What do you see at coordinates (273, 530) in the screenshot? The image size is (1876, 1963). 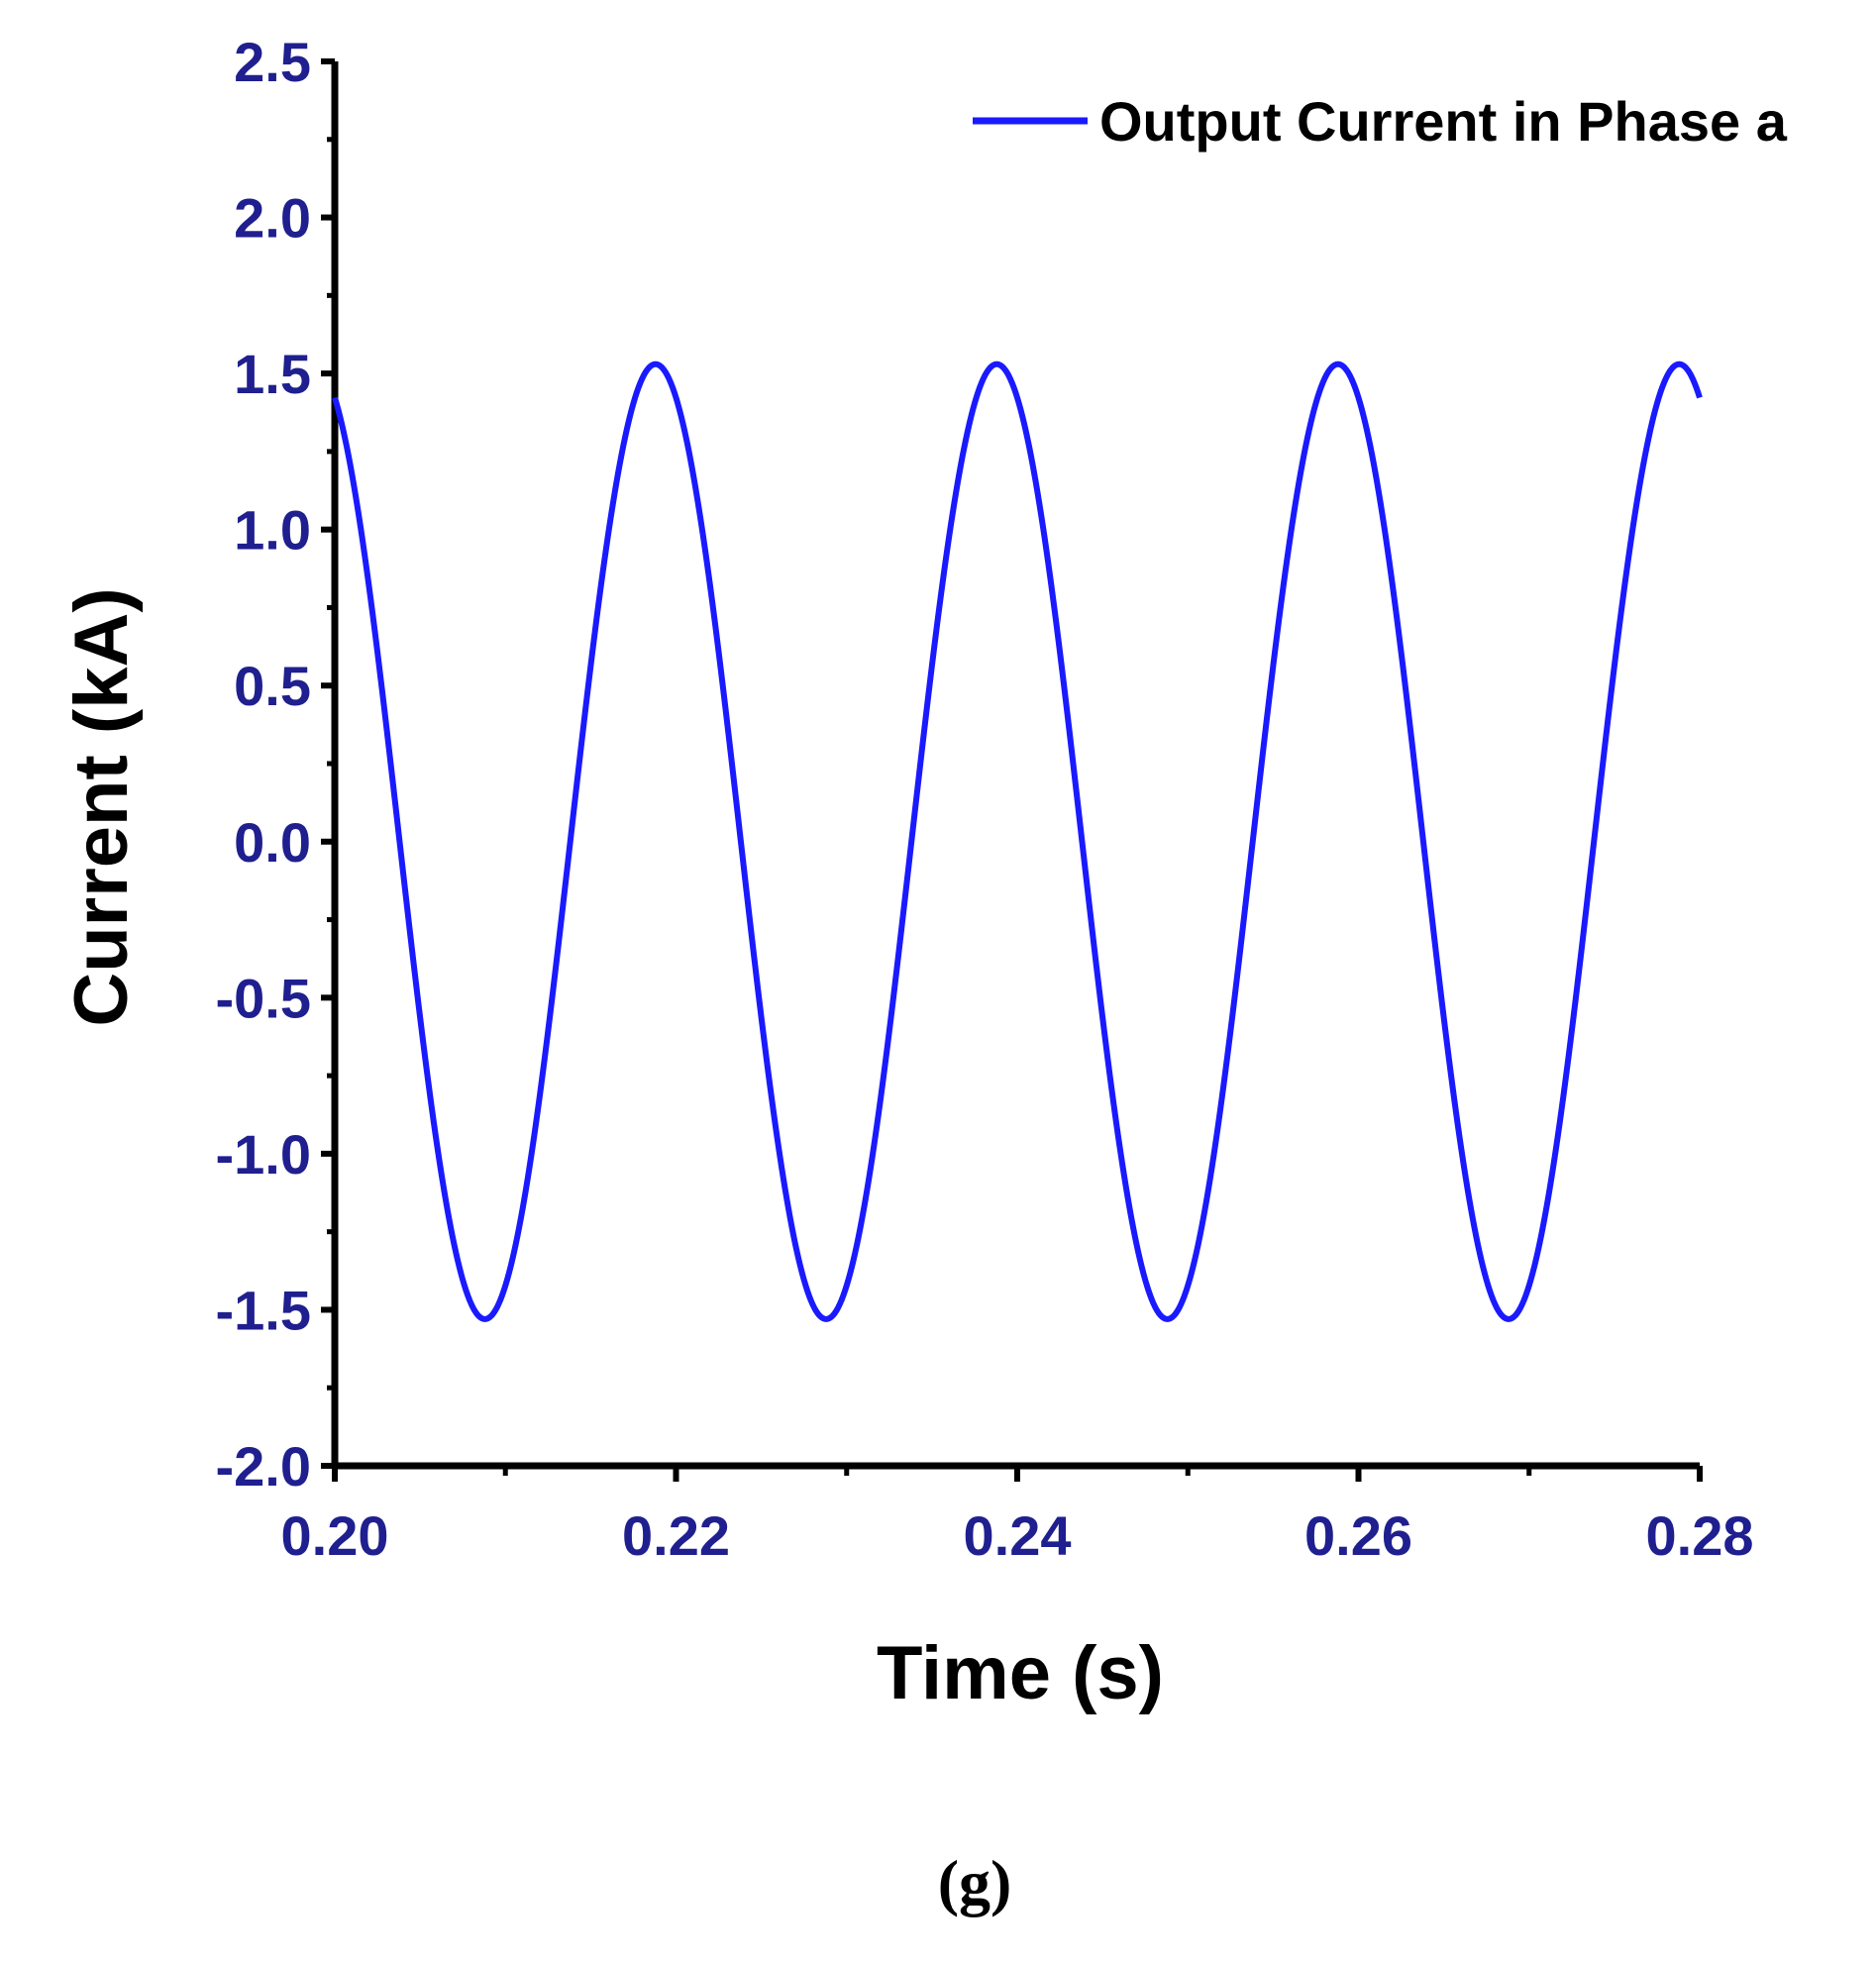 I see `y-tick-label: 1.0` at bounding box center [273, 530].